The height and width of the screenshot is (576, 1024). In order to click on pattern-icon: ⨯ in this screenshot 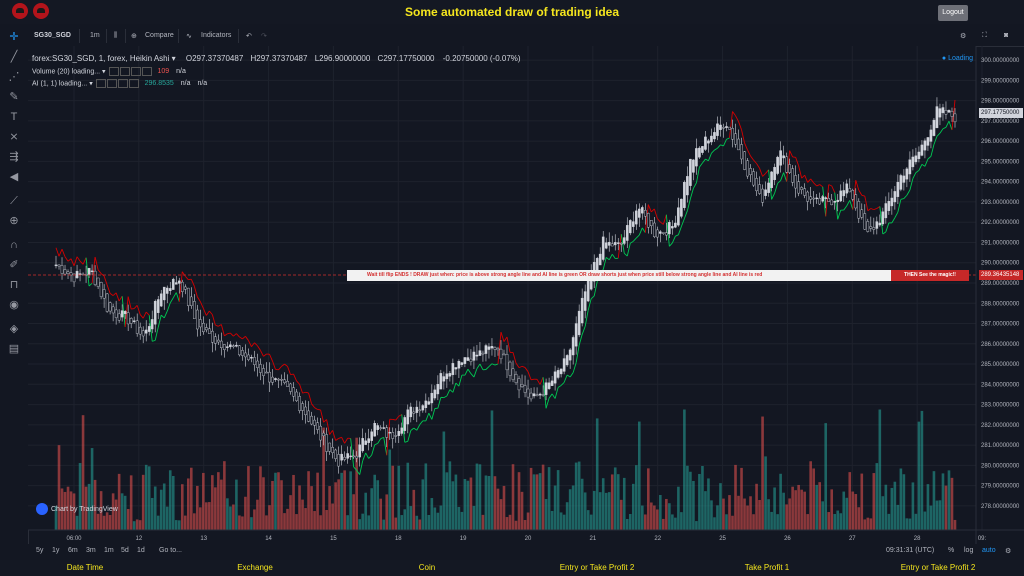, I will do `click(14, 137)`.